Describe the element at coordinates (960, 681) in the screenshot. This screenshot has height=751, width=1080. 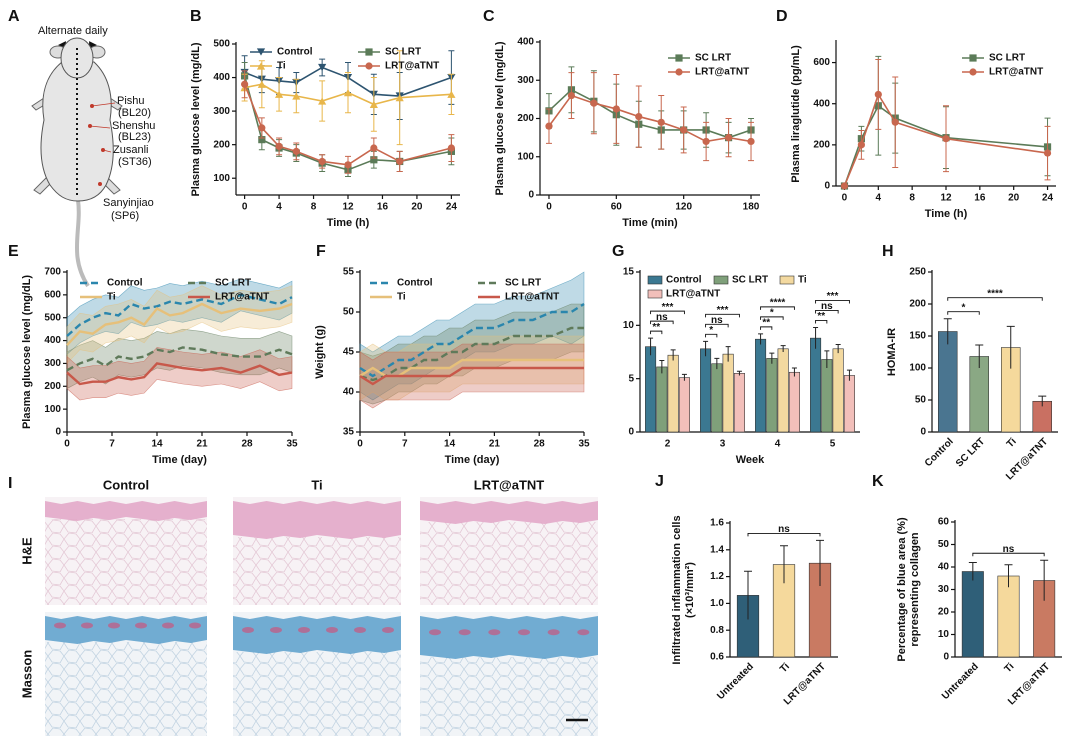
I see `x-tick-label: Untreated` at that location.